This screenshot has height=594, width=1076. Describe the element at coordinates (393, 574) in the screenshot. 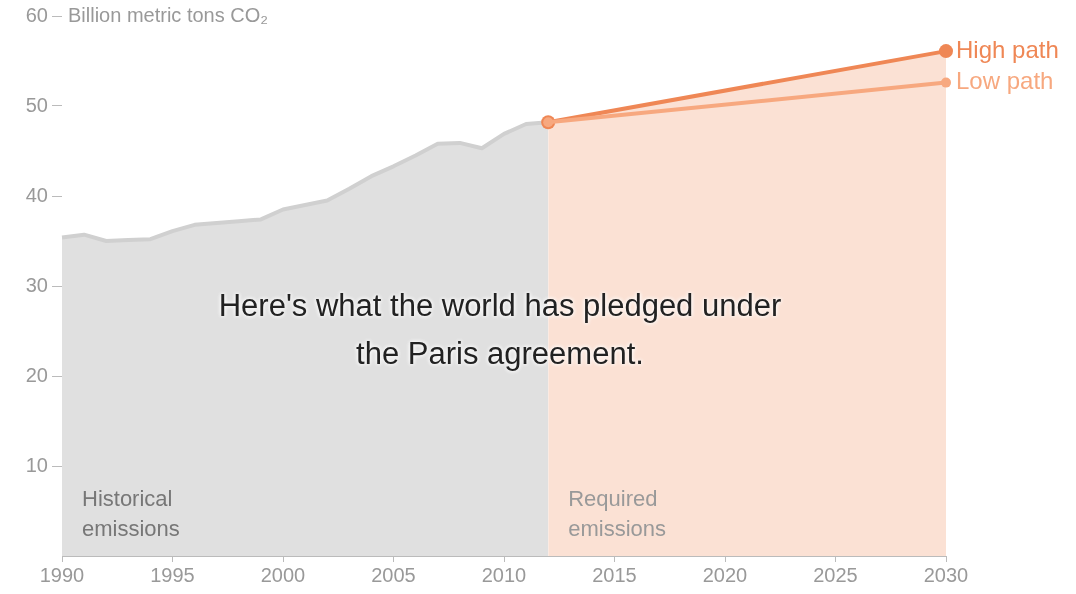

I see `x-tick-label: 2005` at that location.